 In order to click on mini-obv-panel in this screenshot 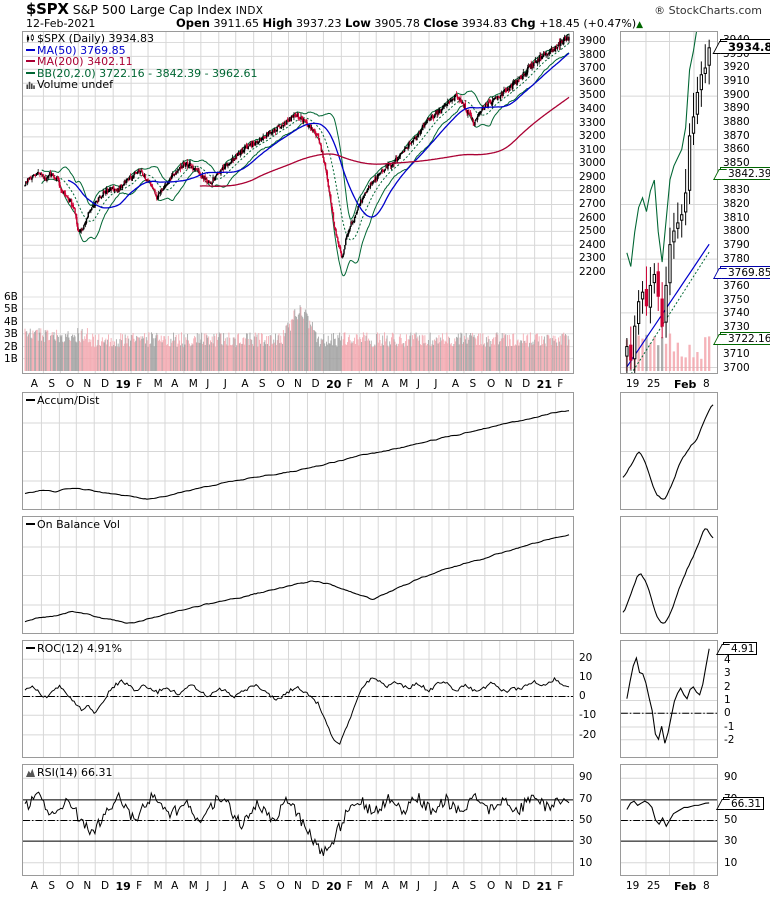, I will do `click(669, 575)`.